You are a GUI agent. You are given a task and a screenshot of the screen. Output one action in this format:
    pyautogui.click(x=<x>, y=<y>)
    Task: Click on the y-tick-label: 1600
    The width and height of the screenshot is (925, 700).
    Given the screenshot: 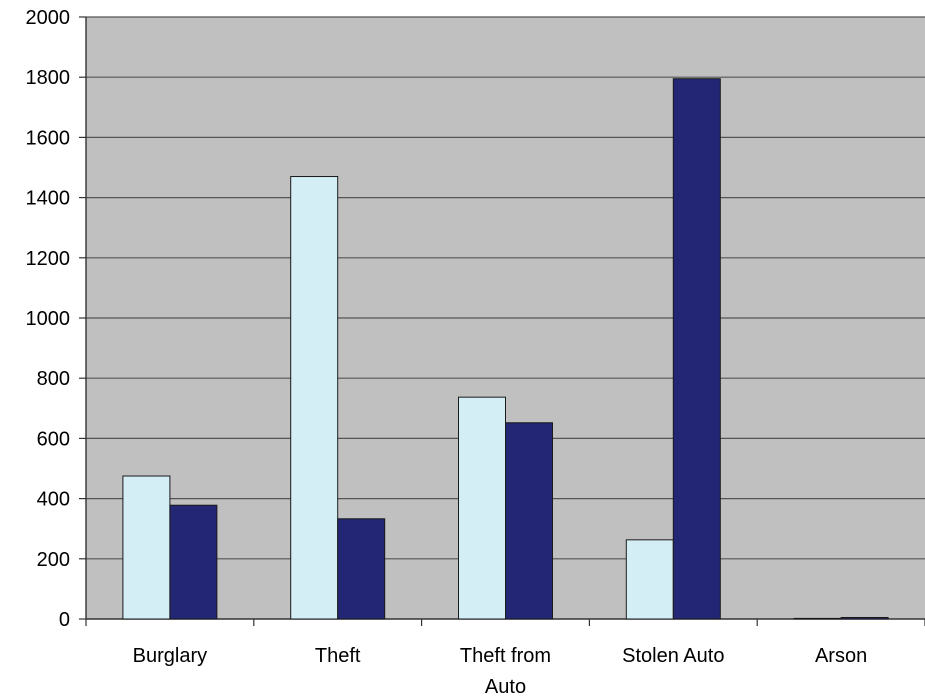 What is the action you would take?
    pyautogui.click(x=48, y=138)
    